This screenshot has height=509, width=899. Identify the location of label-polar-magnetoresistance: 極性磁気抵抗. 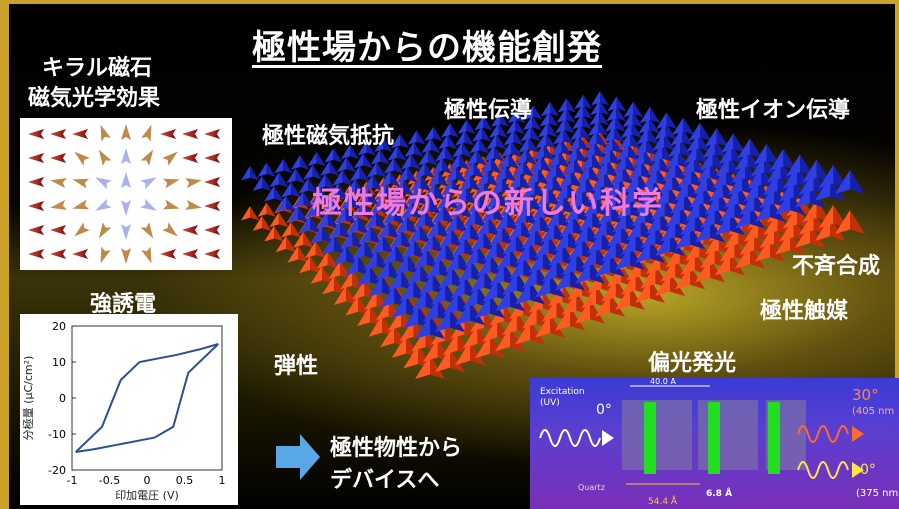
(328, 136).